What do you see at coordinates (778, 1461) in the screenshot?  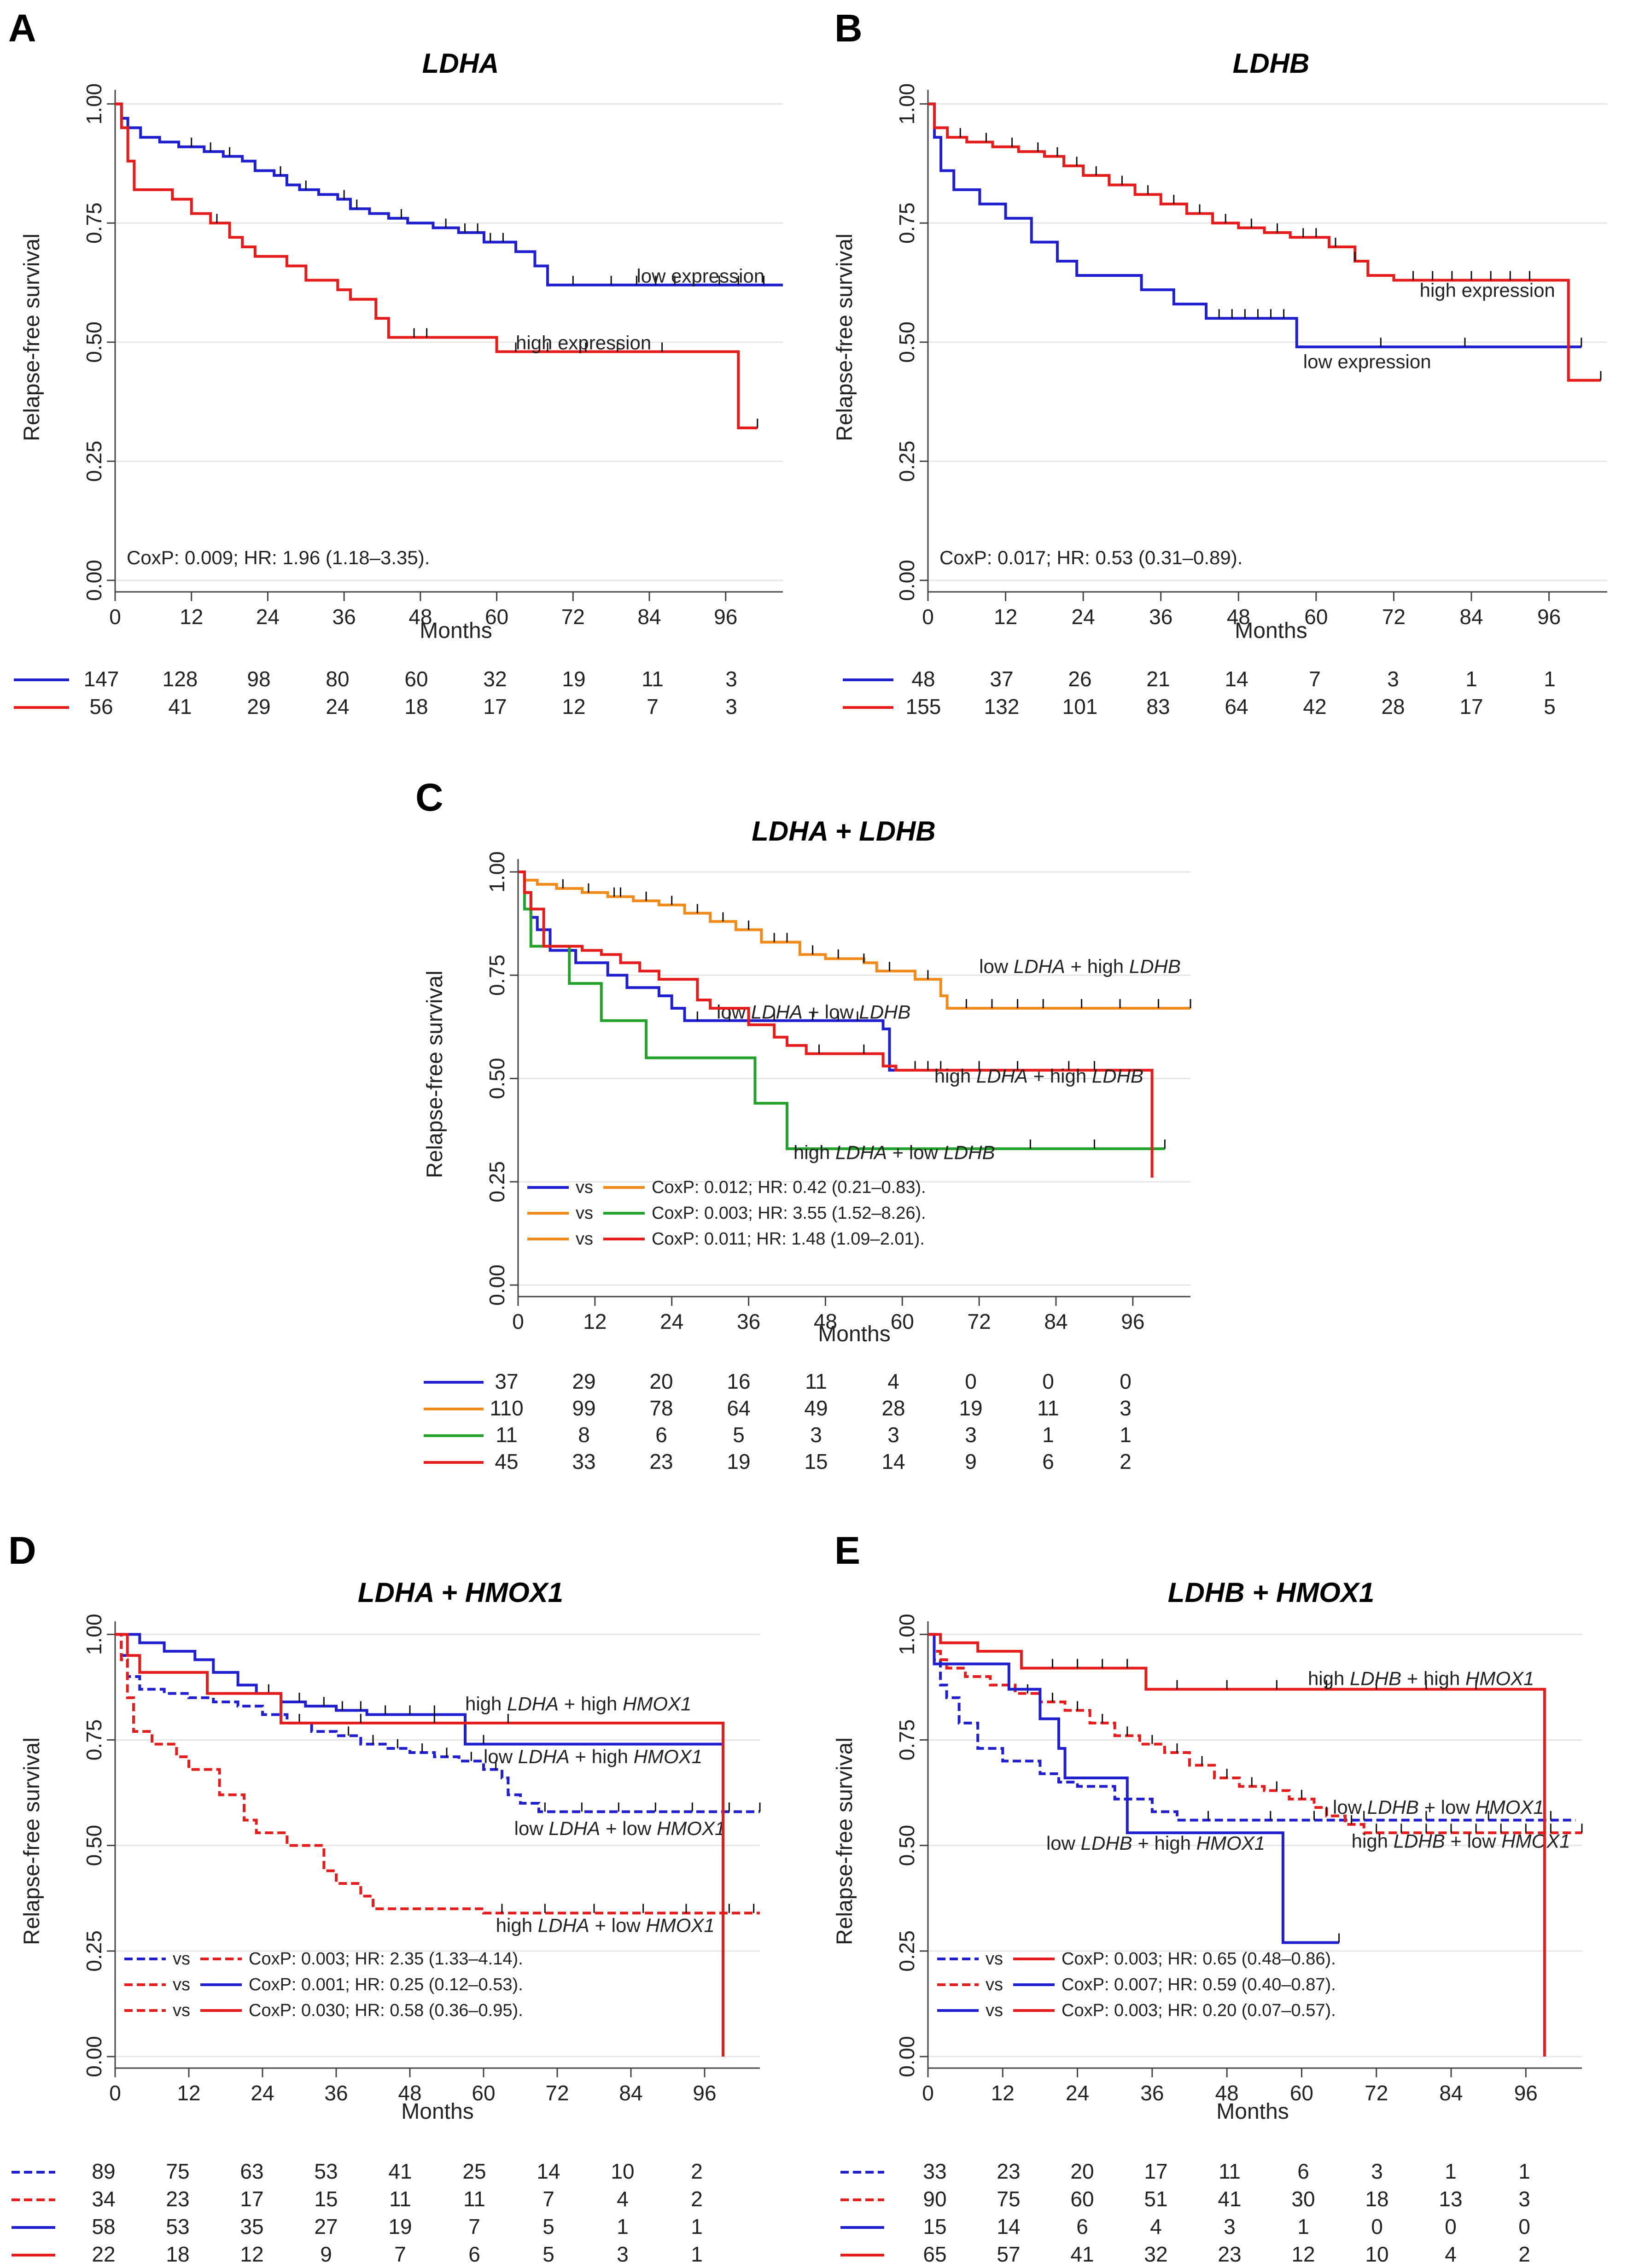 I see `risk-row: 45 33 23 19 15 14 9 6 2` at bounding box center [778, 1461].